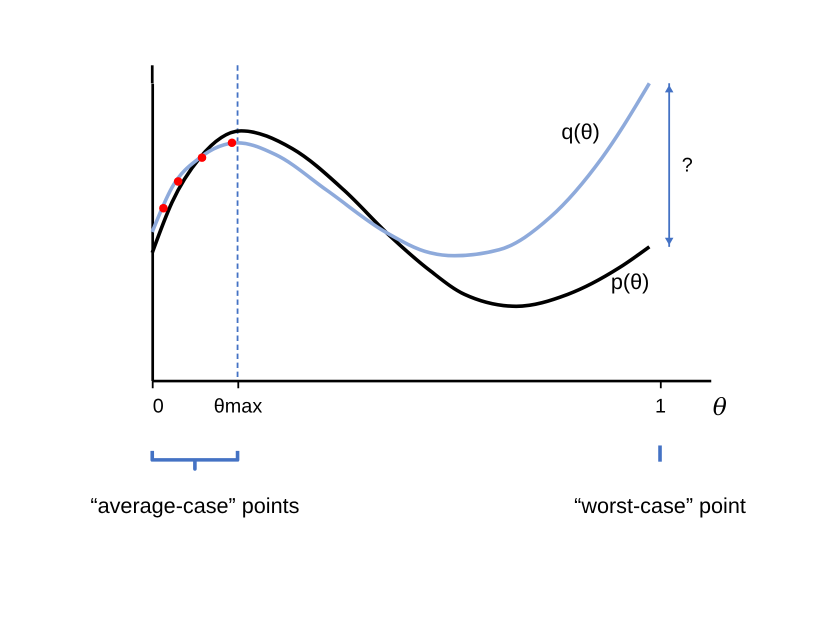 The height and width of the screenshot is (618, 818). What do you see at coordinates (580, 131) in the screenshot?
I see `series-label: q(θ)` at bounding box center [580, 131].